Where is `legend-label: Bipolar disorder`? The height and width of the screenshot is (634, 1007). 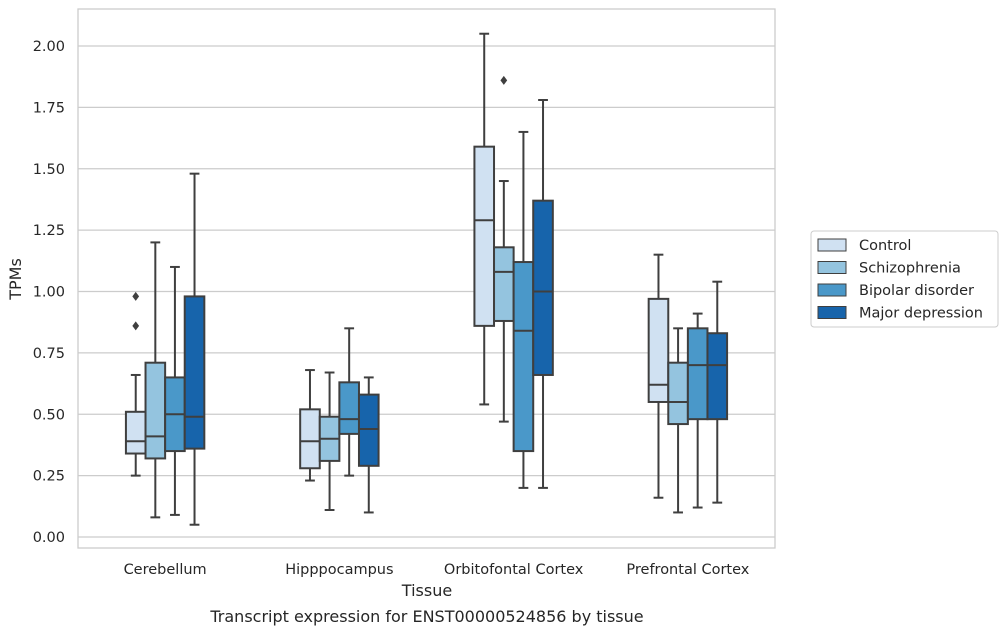
legend-label: Bipolar disorder is located at coordinates (916, 291).